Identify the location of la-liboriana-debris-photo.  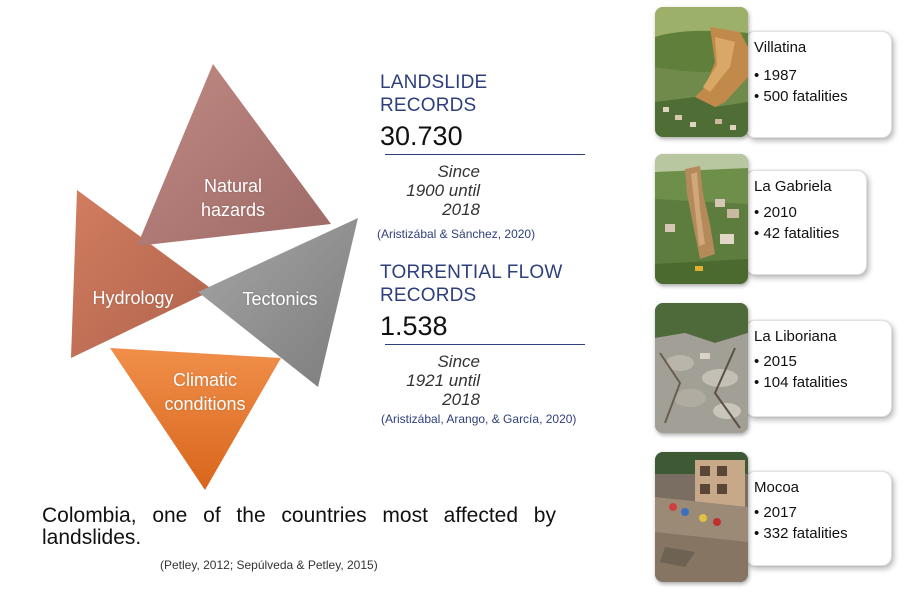
(701, 368).